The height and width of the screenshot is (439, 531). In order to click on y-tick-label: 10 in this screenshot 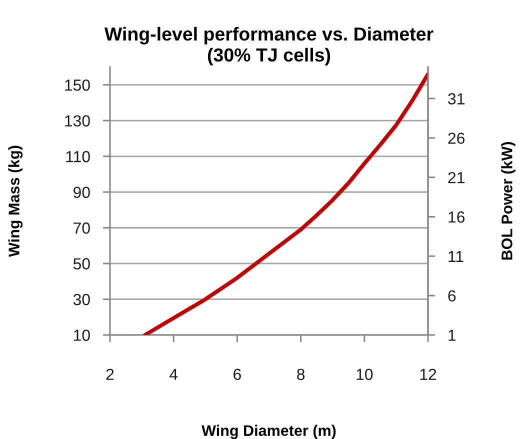, I will do `click(82, 335)`.